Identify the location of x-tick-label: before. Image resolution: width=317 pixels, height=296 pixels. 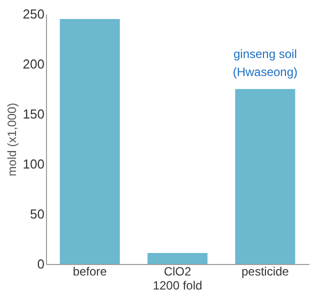
(90, 271).